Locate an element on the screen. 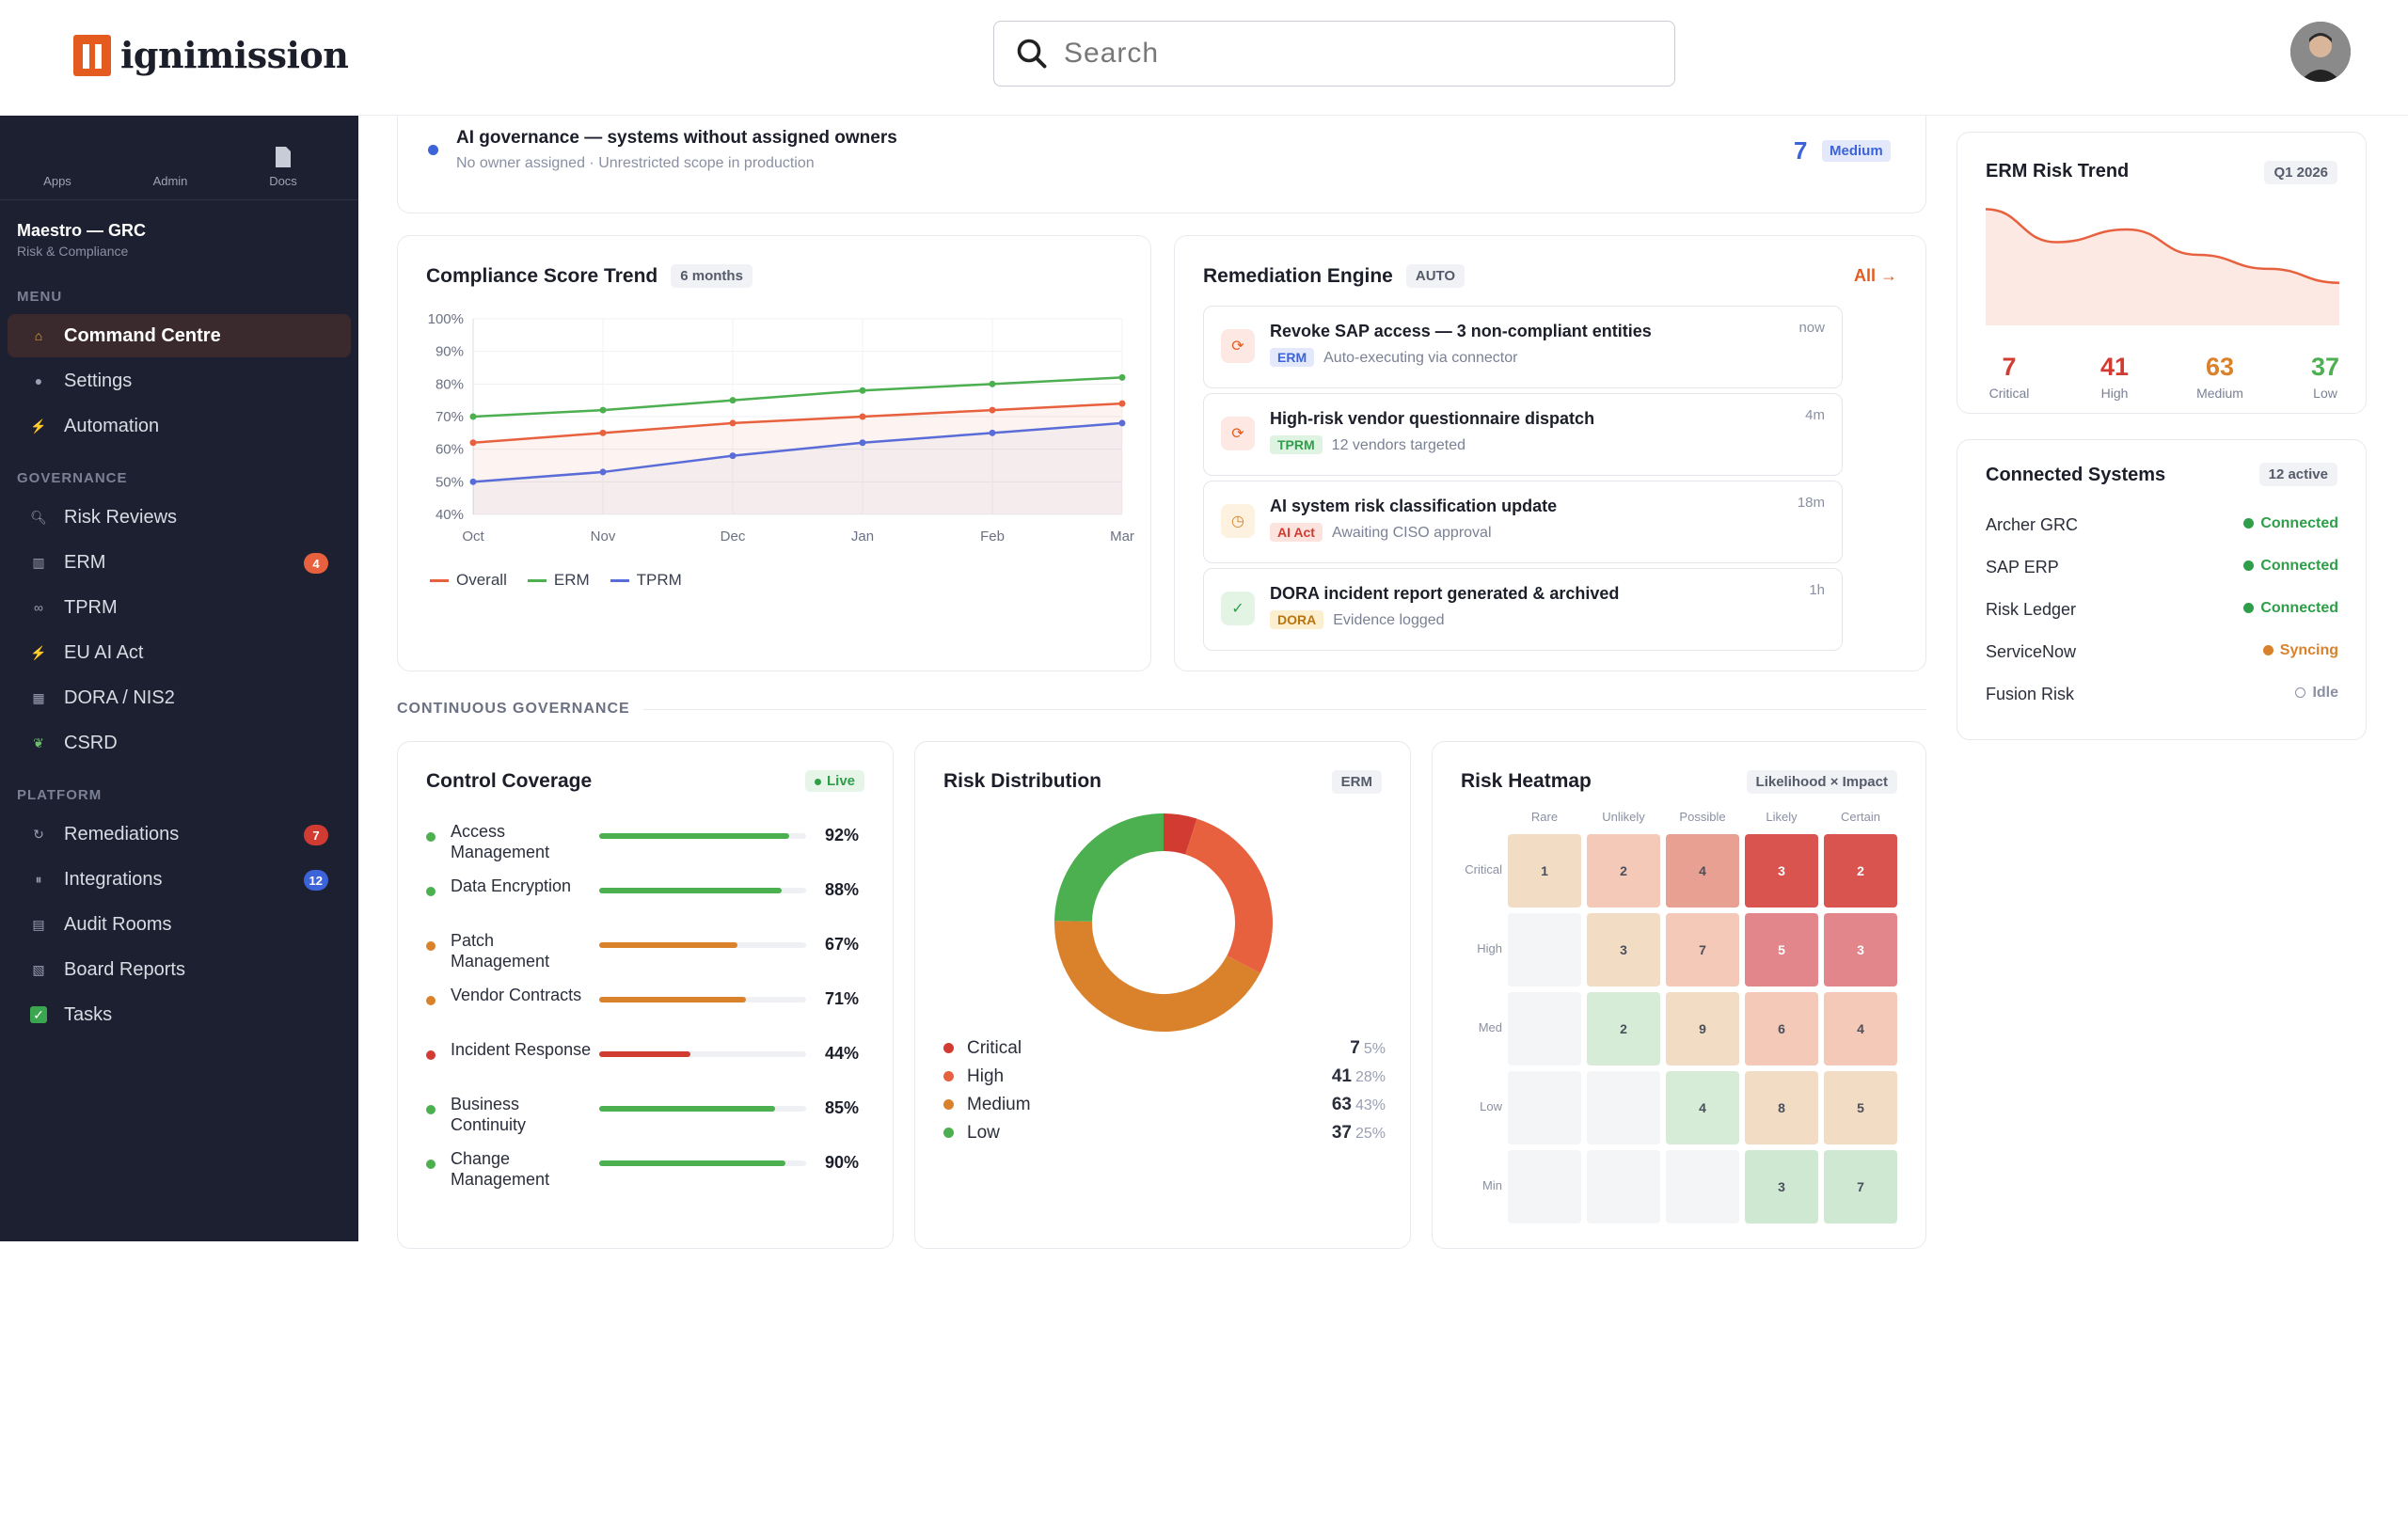  coverage-row: Patch Management 67% is located at coordinates (643, 957).